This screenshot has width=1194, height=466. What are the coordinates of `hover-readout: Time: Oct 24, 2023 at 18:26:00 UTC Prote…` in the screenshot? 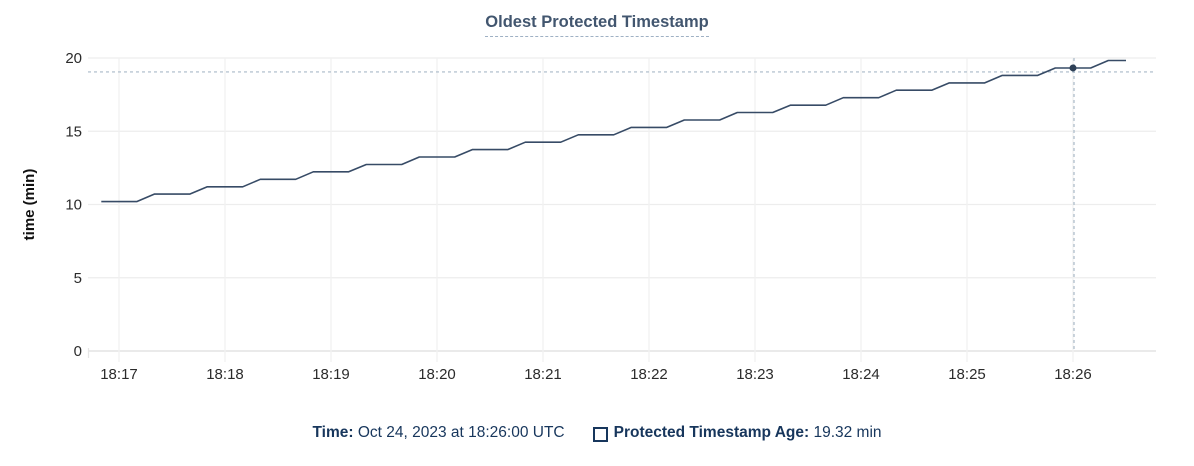 It's located at (597, 433).